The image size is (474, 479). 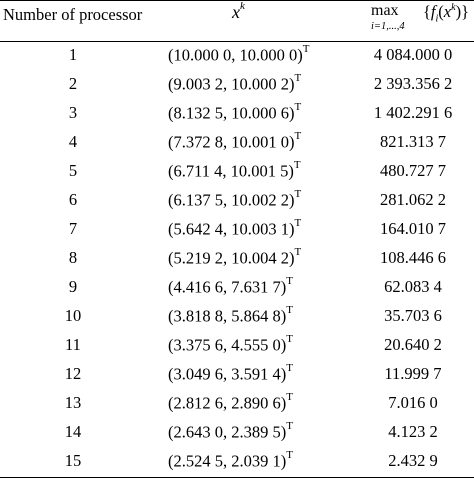 I want to click on x-vector-value: (10.000 0, 10.000 0), so click(x=235, y=55).